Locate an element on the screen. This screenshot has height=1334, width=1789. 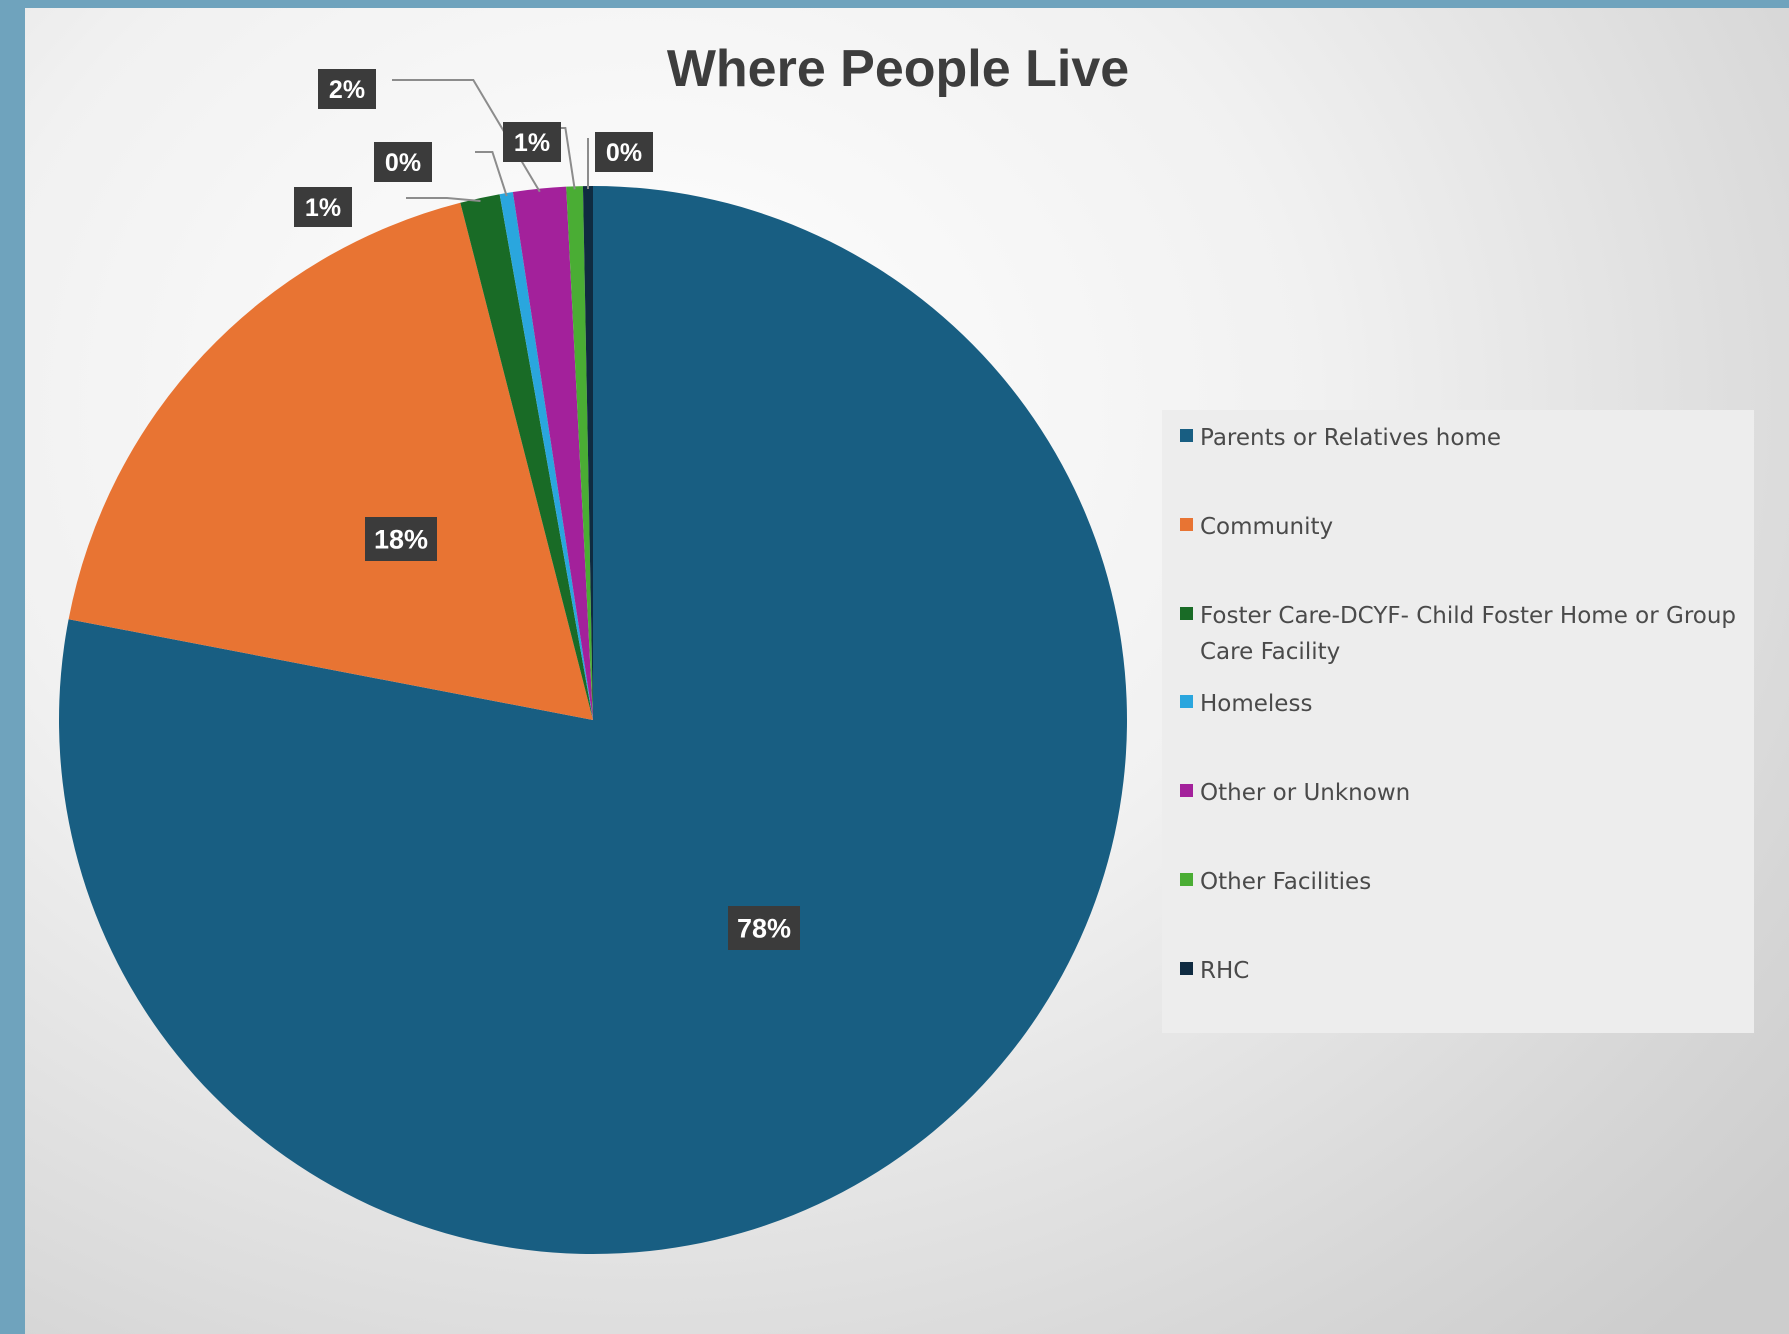
data-label-rhc: 0% is located at coordinates (624, 152).